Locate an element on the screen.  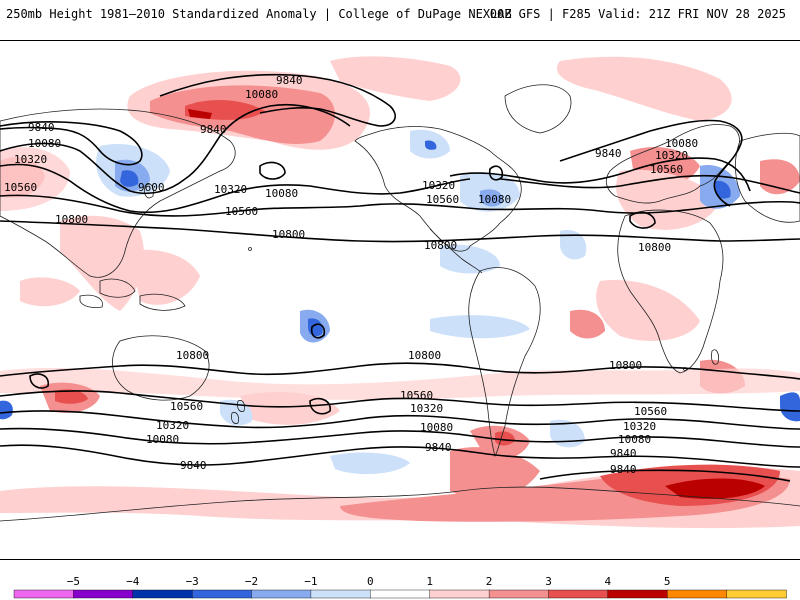
colorbar-tick-label: −5 is located at coordinates (73, 581).